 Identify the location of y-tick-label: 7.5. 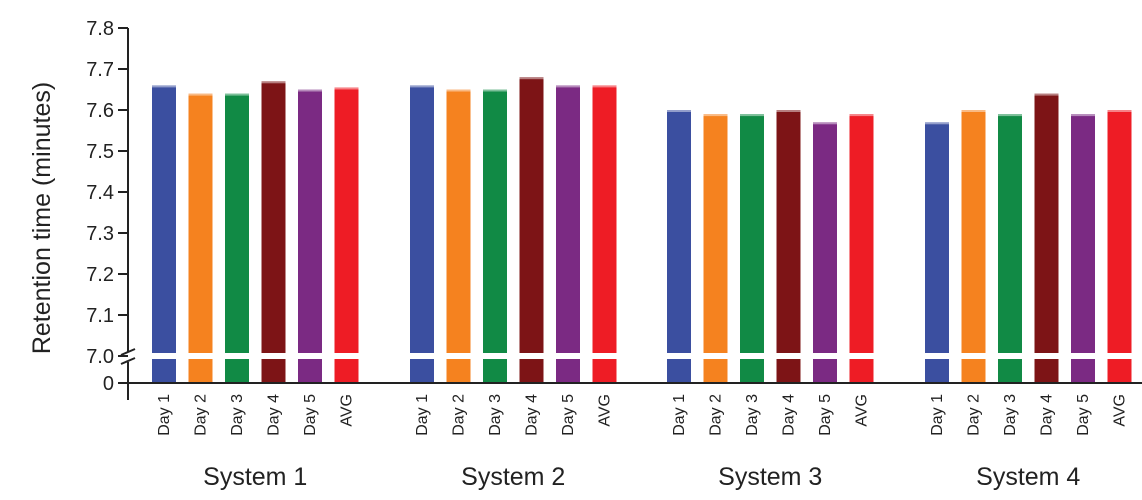
(100, 152).